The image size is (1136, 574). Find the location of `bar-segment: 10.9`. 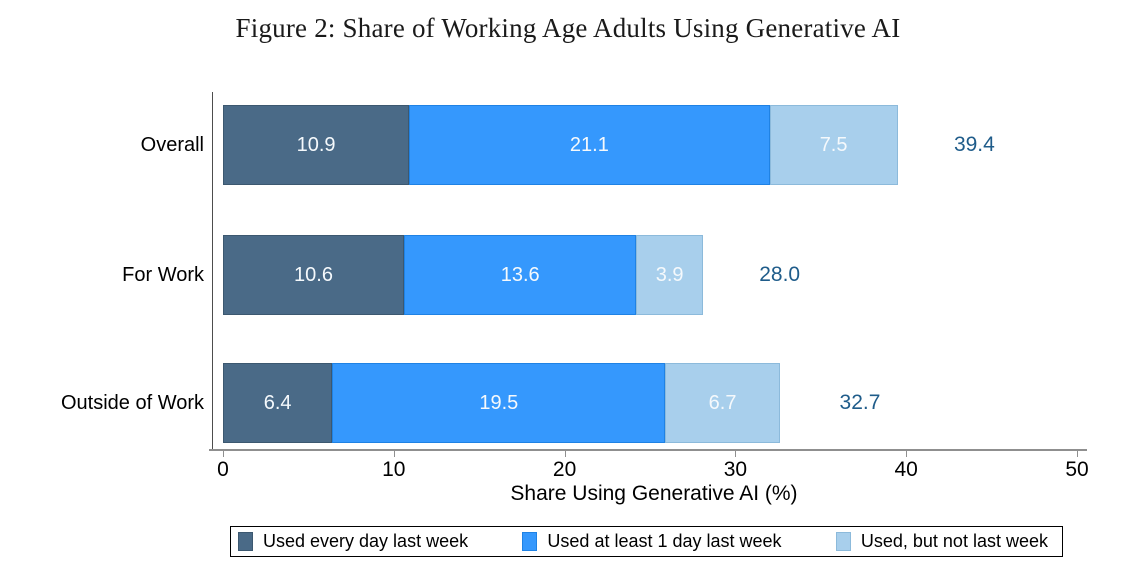

bar-segment: 10.9 is located at coordinates (316, 145).